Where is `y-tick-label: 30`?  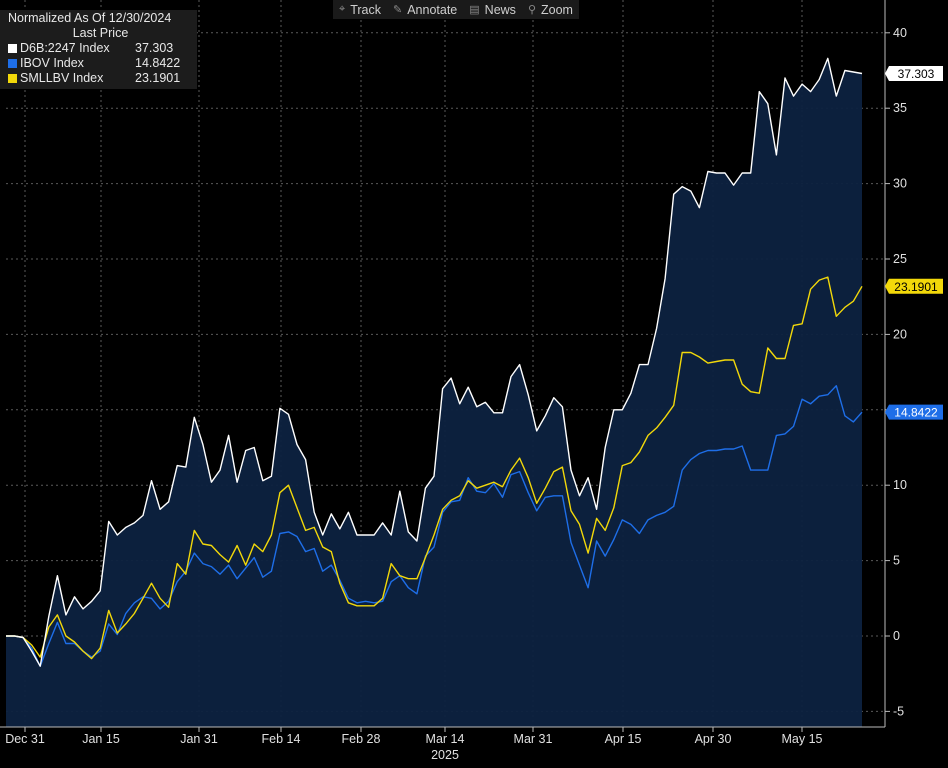
y-tick-label: 30 is located at coordinates (900, 184).